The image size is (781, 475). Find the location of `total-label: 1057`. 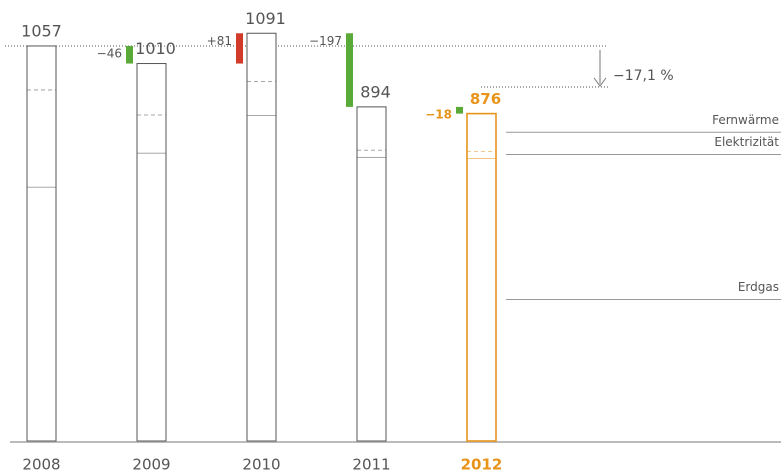

total-label: 1057 is located at coordinates (41, 30).